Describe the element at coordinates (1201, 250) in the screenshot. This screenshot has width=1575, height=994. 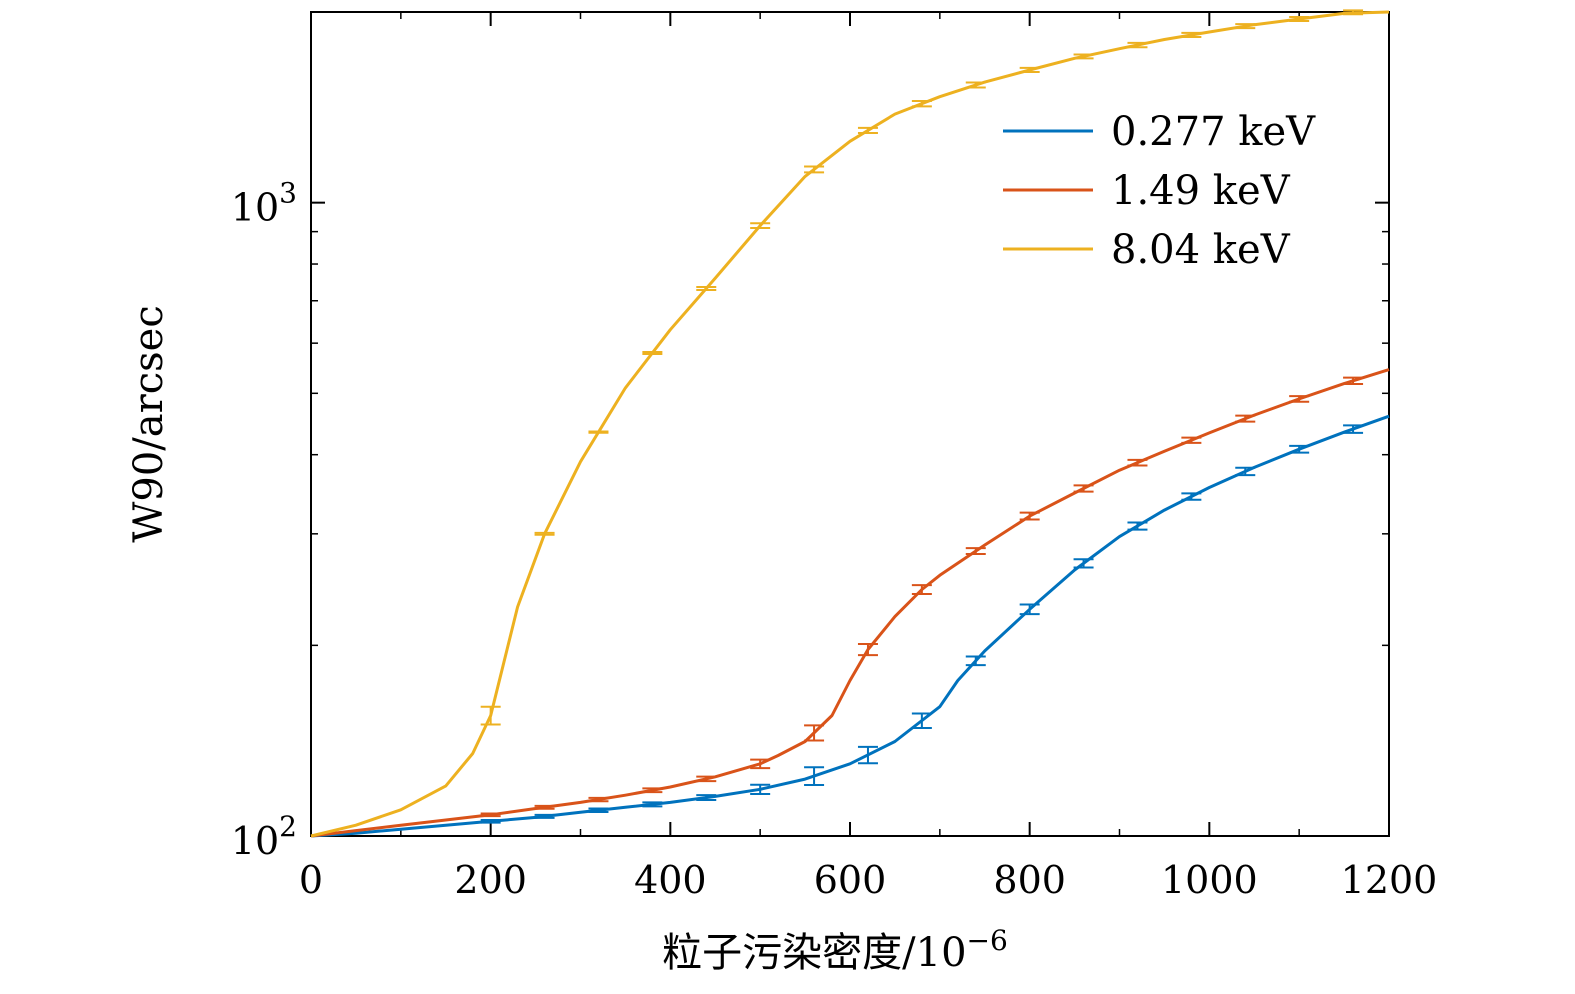
I see `legend-label-2: 8.04 keV` at that location.